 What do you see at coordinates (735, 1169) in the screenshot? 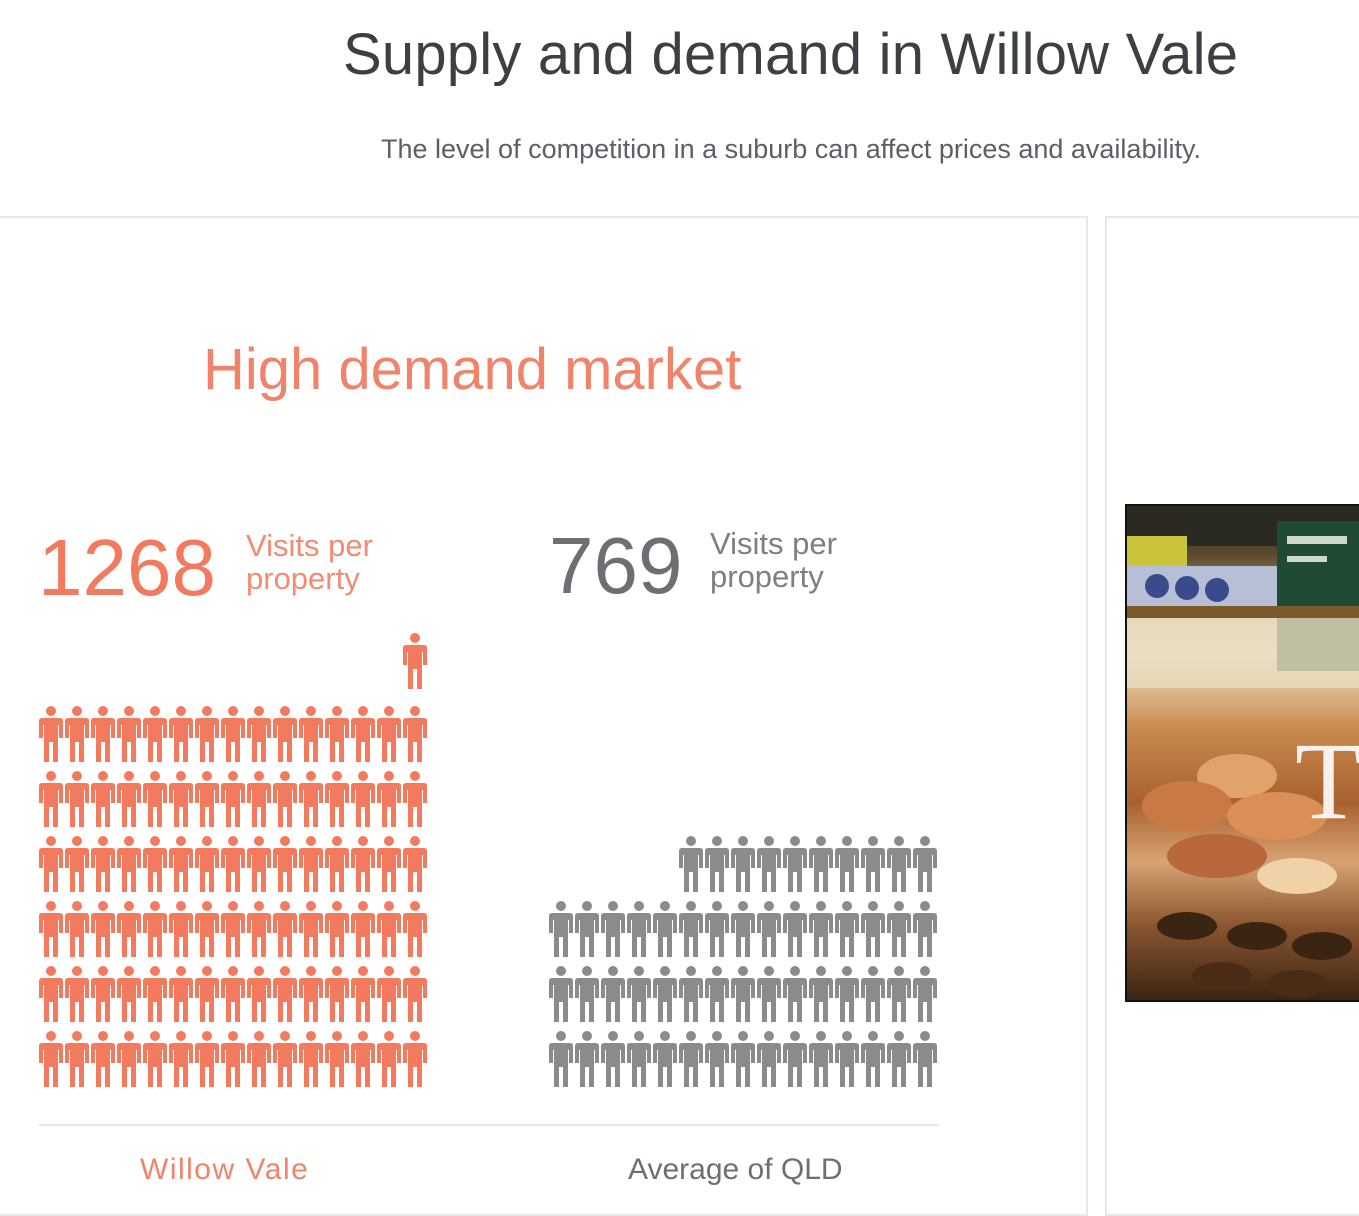
I see `average-name-label: Average of QLD` at bounding box center [735, 1169].